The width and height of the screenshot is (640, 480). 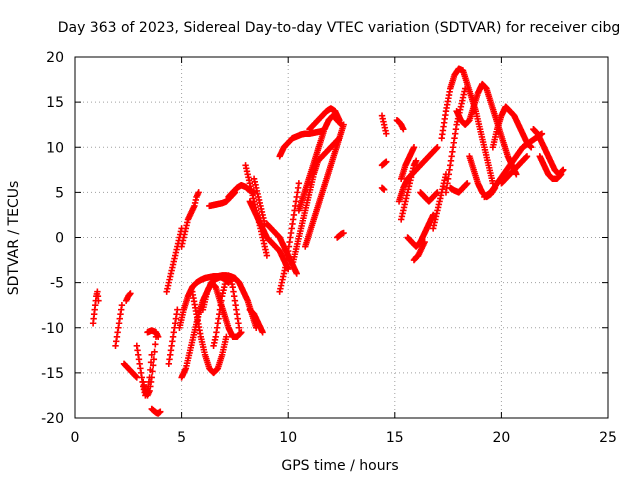 I want to click on x-tick-label: 15, so click(x=395, y=438).